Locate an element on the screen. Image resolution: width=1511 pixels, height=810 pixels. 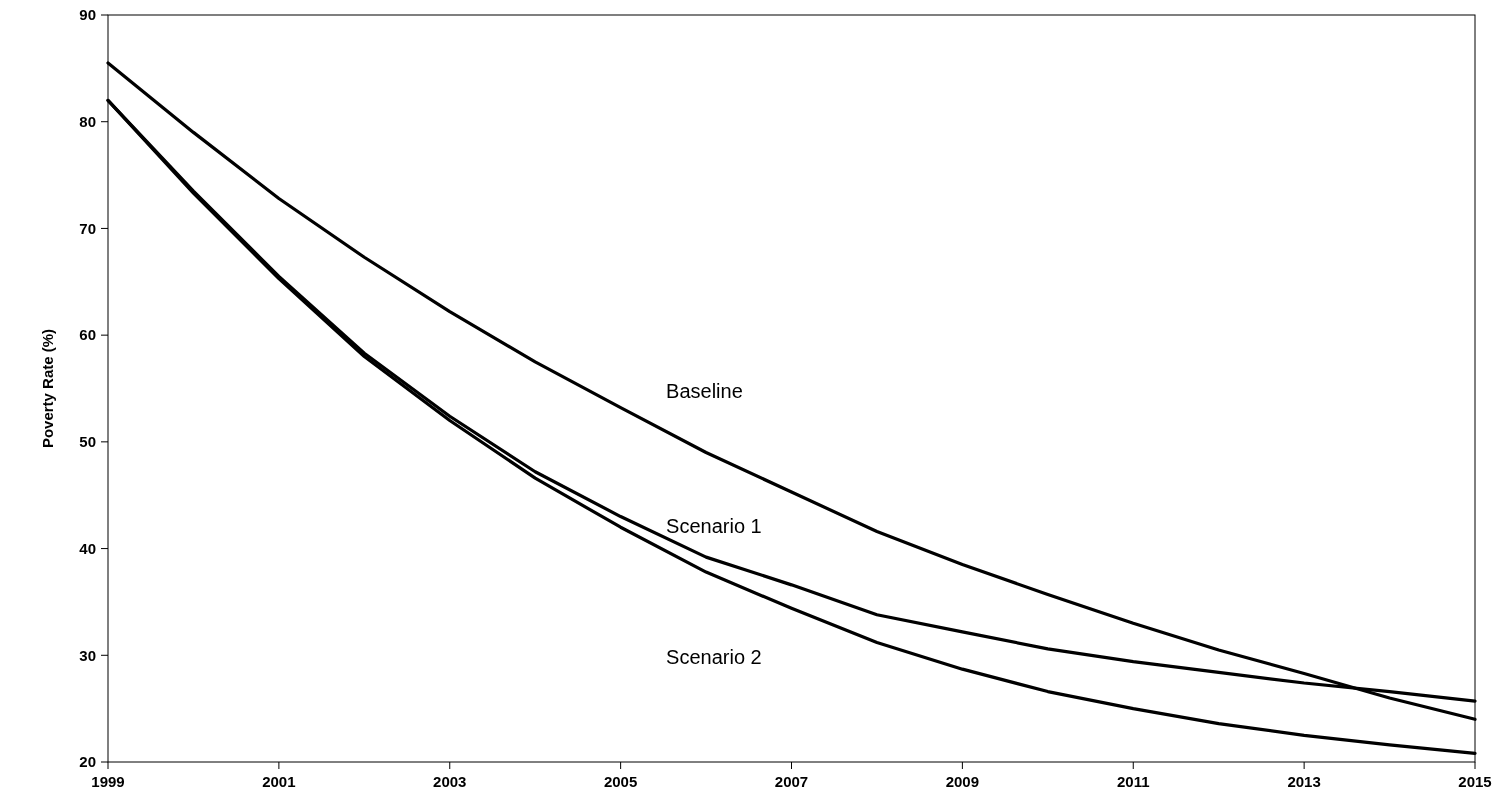
x-tick-label: 2007 is located at coordinates (791, 781).